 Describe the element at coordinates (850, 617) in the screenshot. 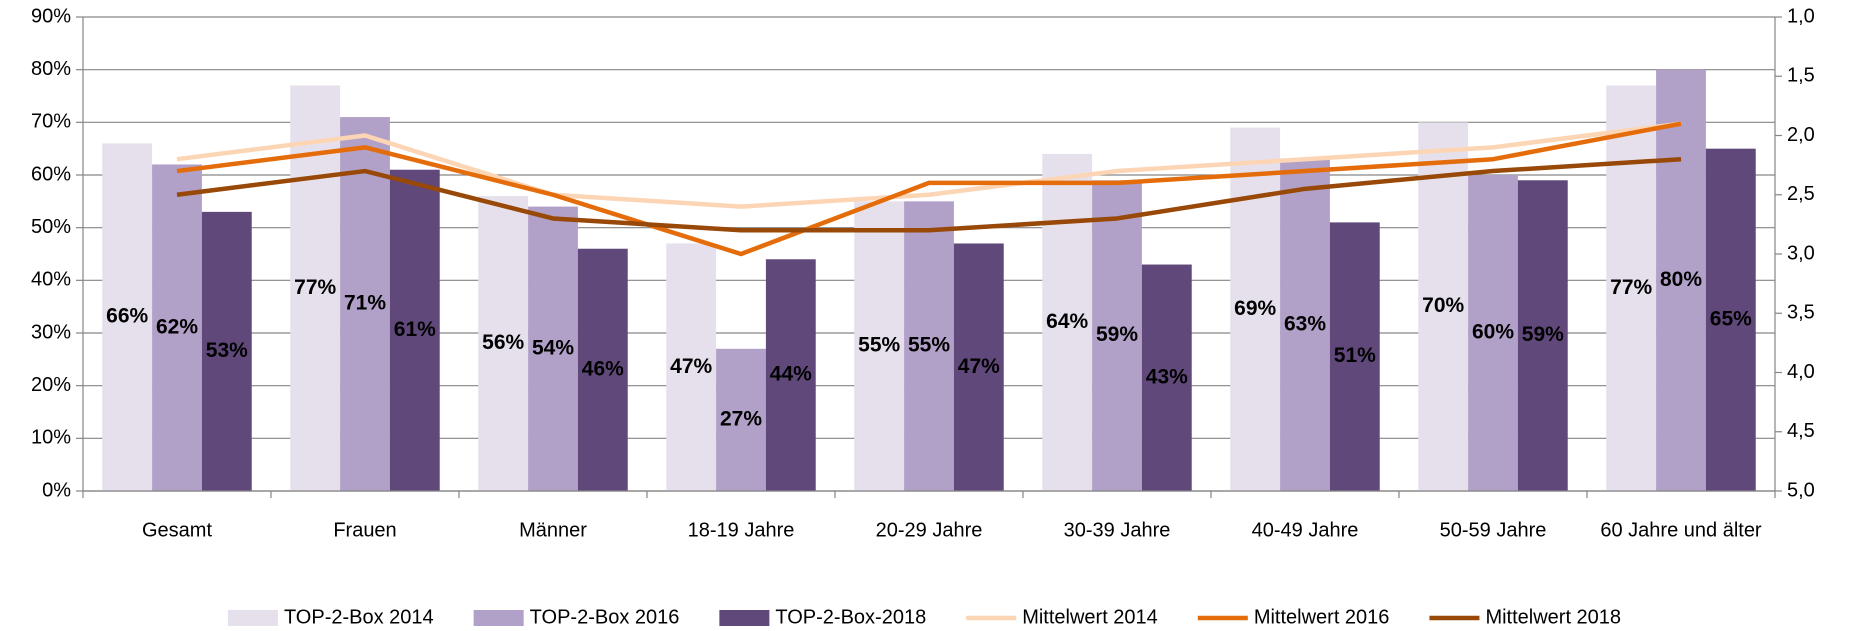

I see `legend-label: TOP-2-Box-2018` at that location.